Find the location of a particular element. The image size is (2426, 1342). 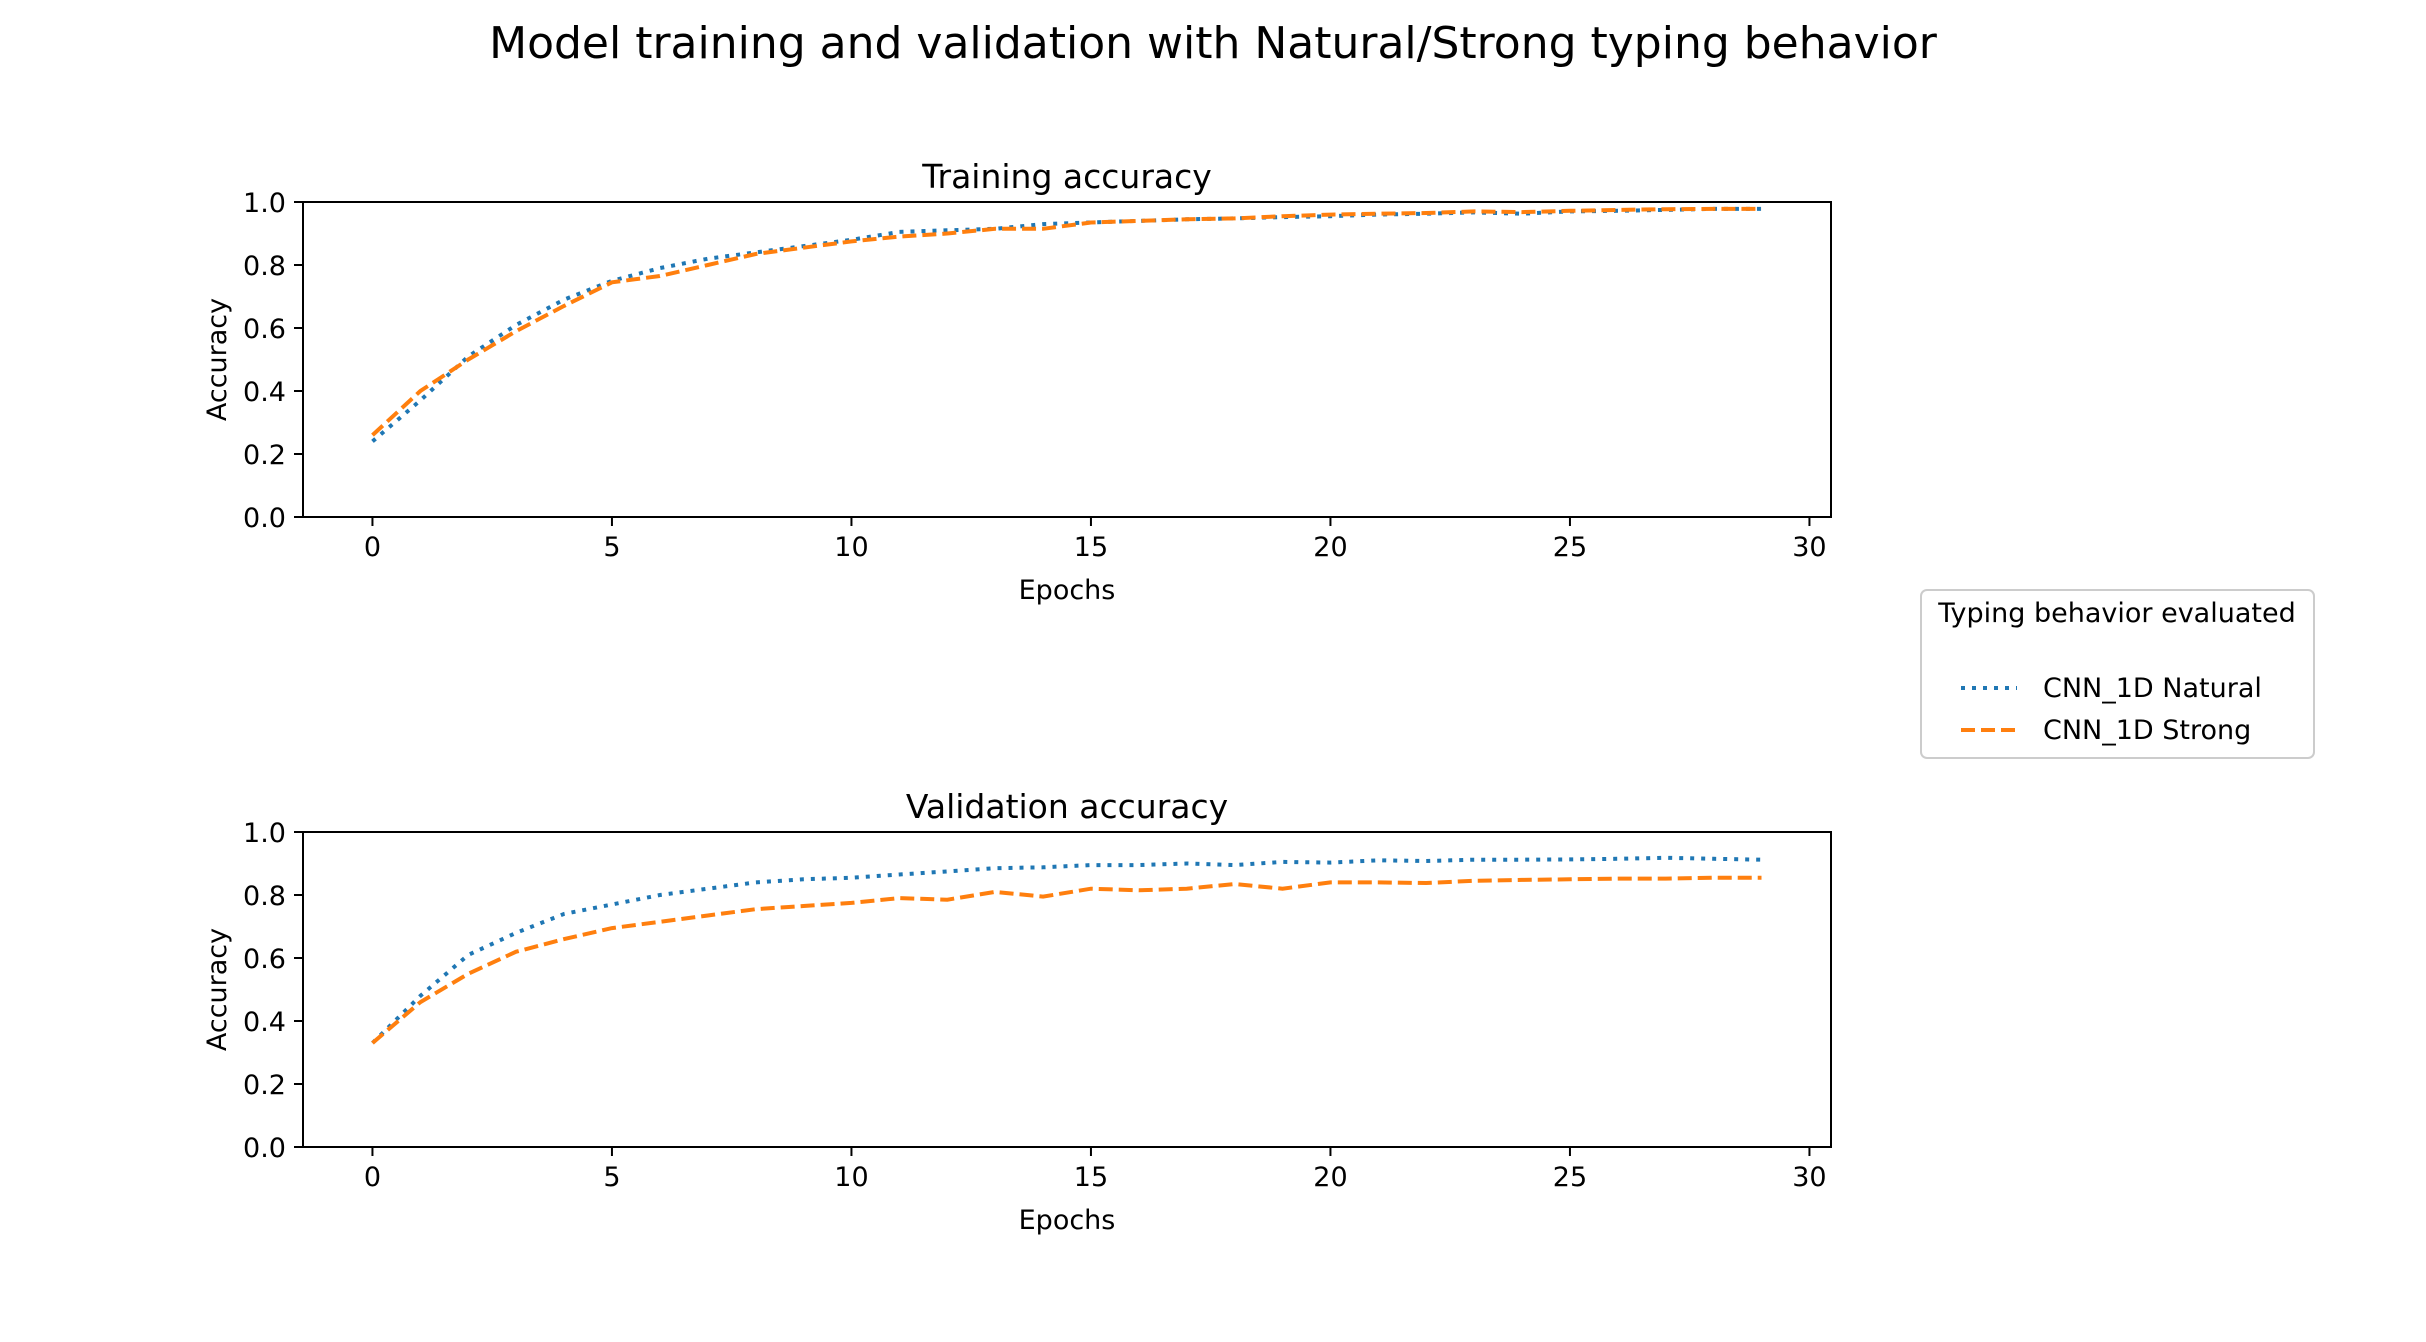

training-series-strong-line is located at coordinates (1066, 321).